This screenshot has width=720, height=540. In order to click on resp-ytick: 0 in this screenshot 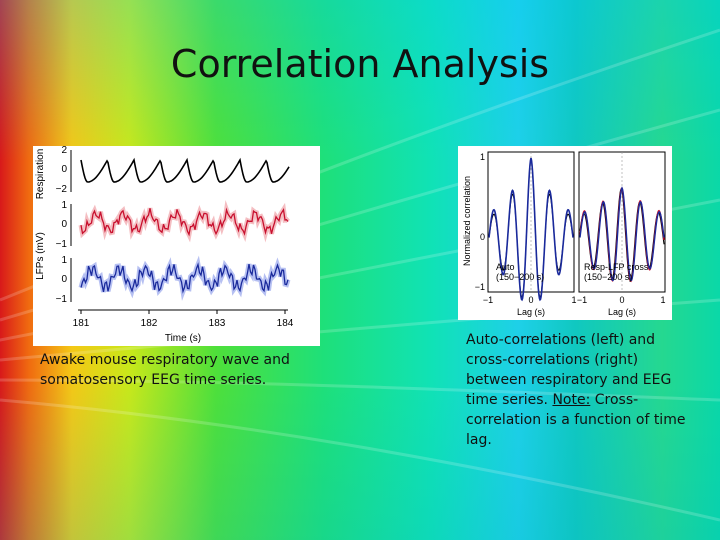, I will do `click(64, 169)`.